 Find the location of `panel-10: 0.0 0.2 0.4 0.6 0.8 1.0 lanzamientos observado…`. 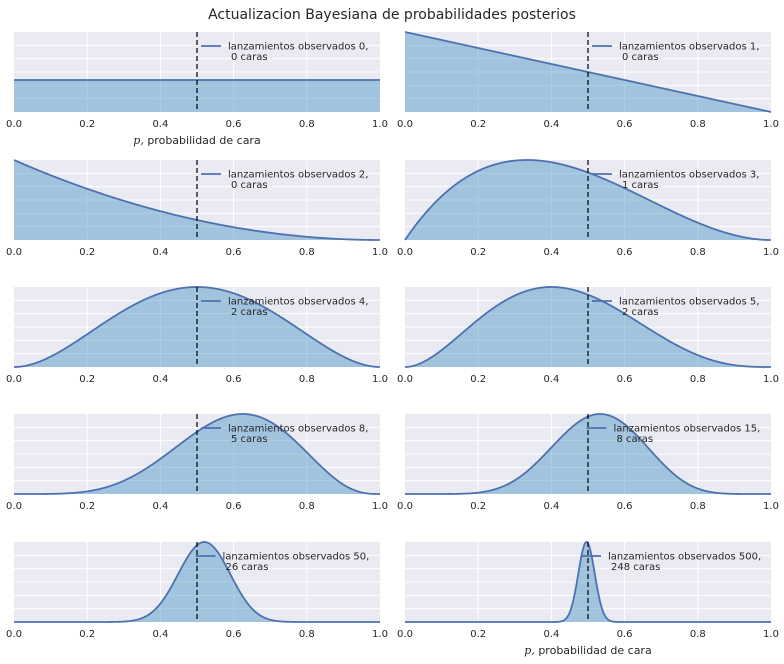

panel-10: 0.0 0.2 0.4 0.6 0.8 1.0 lanzamientos observado… is located at coordinates (588, 599).